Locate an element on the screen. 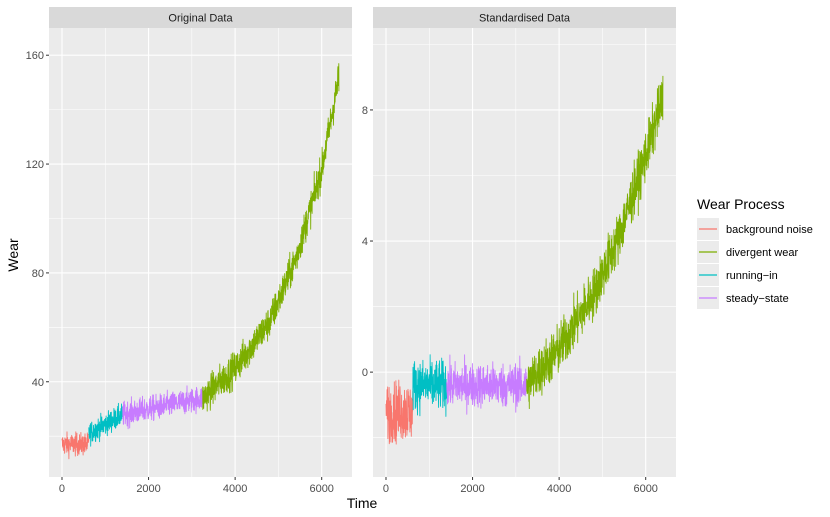  x-axis-title: Time is located at coordinates (362, 503).